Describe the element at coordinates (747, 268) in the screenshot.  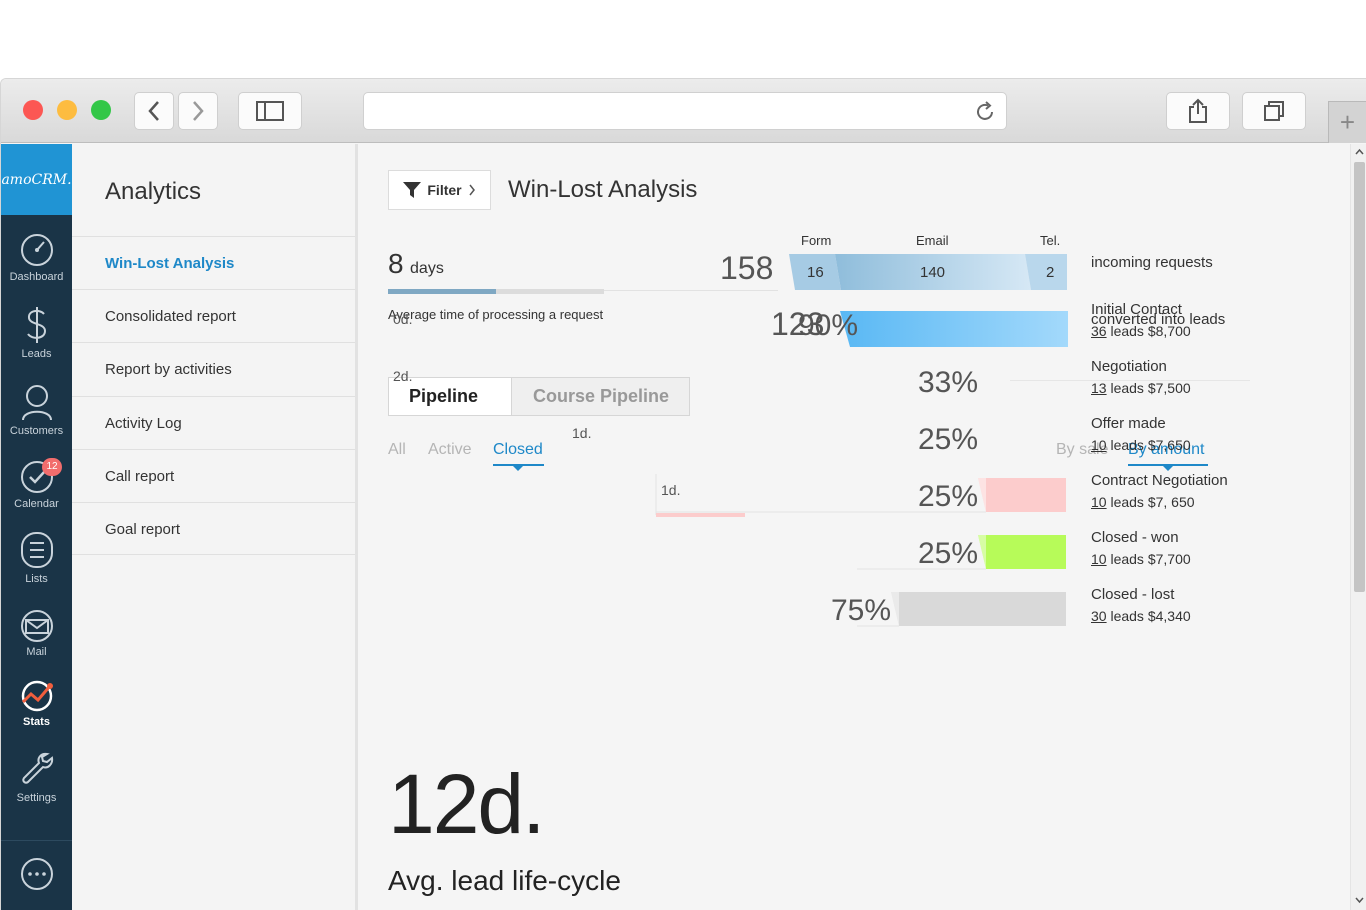
I see `incoming-total: 158` at that location.